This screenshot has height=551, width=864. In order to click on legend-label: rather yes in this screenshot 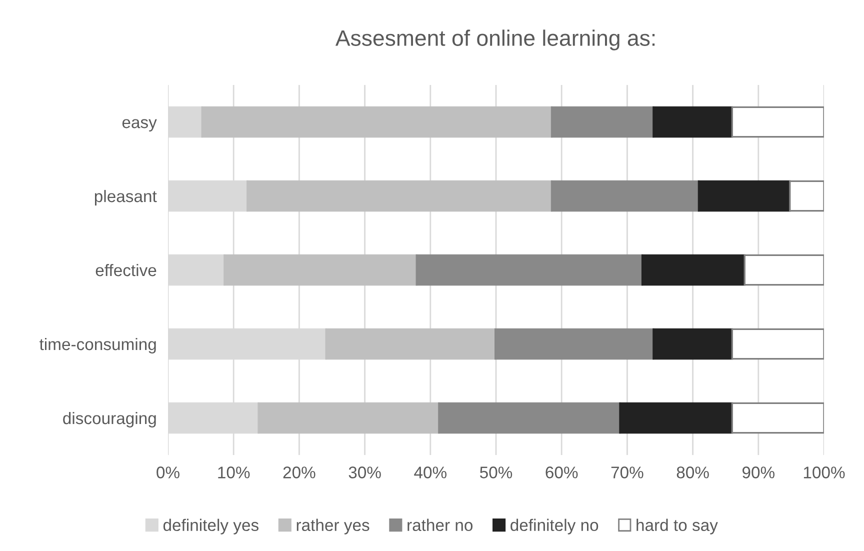, I will do `click(333, 526)`.